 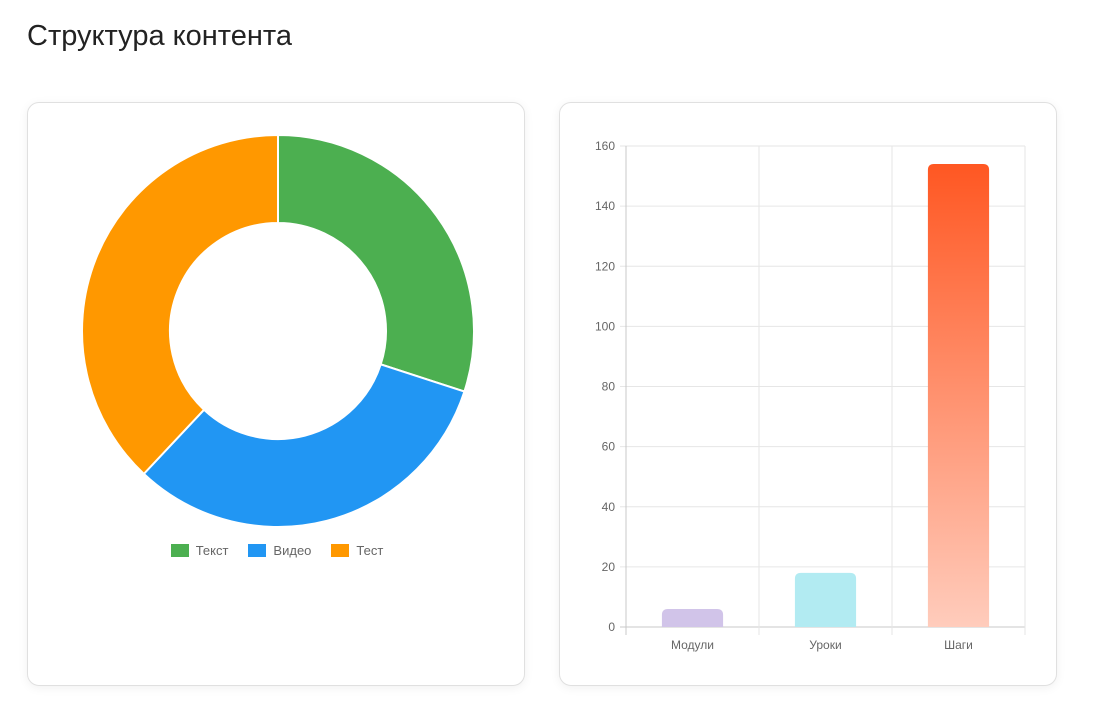 I want to click on y-tick-label: 80, so click(x=609, y=387).